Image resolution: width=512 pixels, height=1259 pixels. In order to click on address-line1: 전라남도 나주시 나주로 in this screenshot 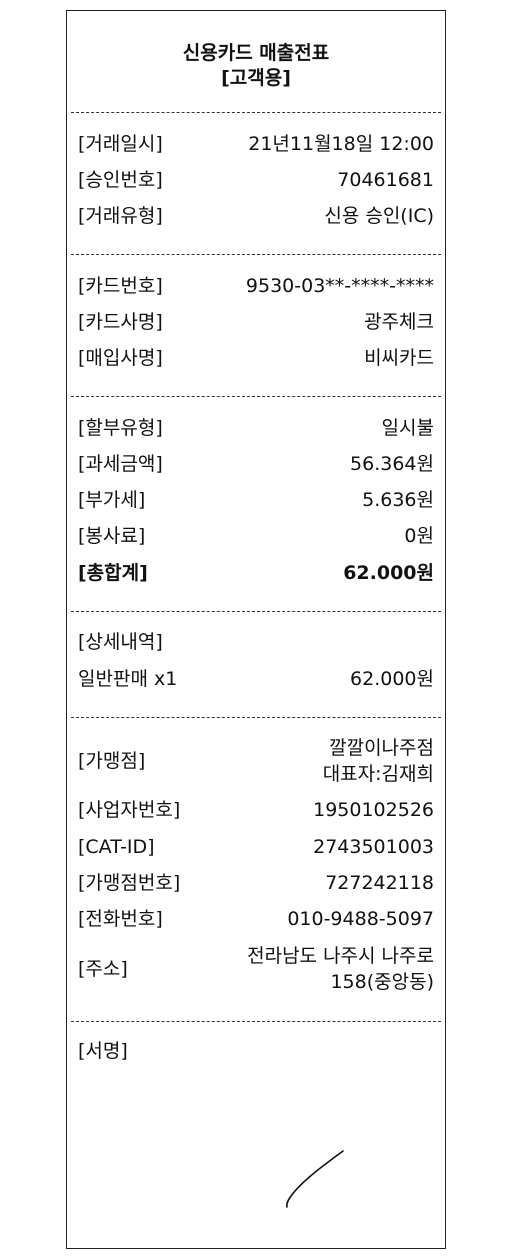, I will do `click(340, 956)`.